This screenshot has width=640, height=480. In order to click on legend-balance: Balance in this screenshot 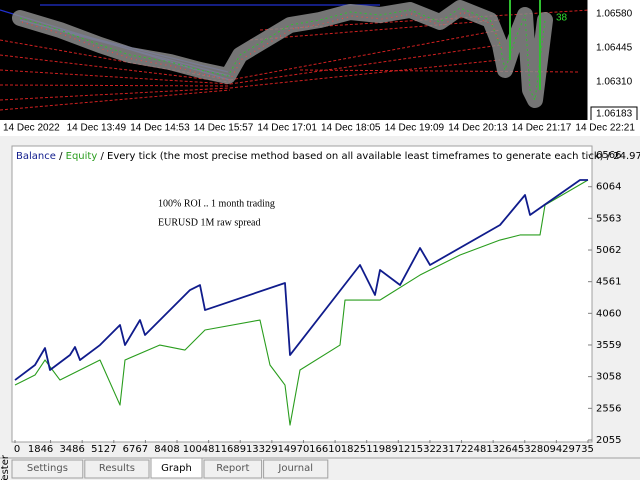, I will do `click(36, 156)`.